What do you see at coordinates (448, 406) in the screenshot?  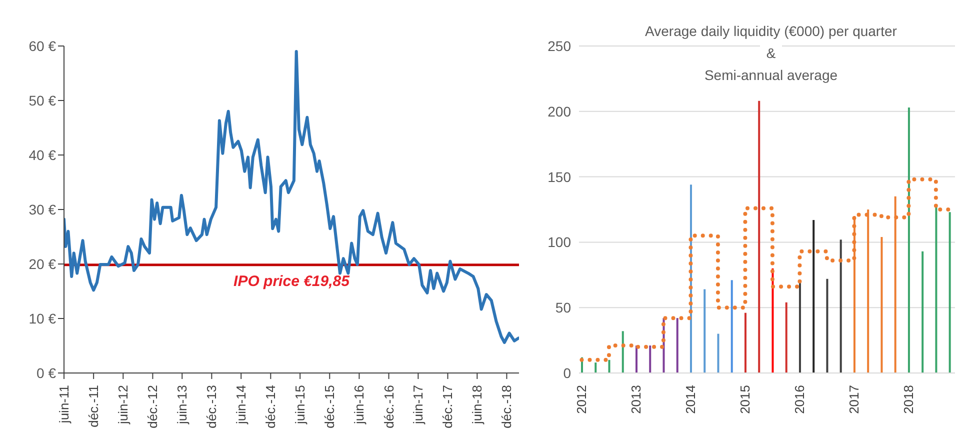 I see `x-tick-label: déc.-17` at bounding box center [448, 406].